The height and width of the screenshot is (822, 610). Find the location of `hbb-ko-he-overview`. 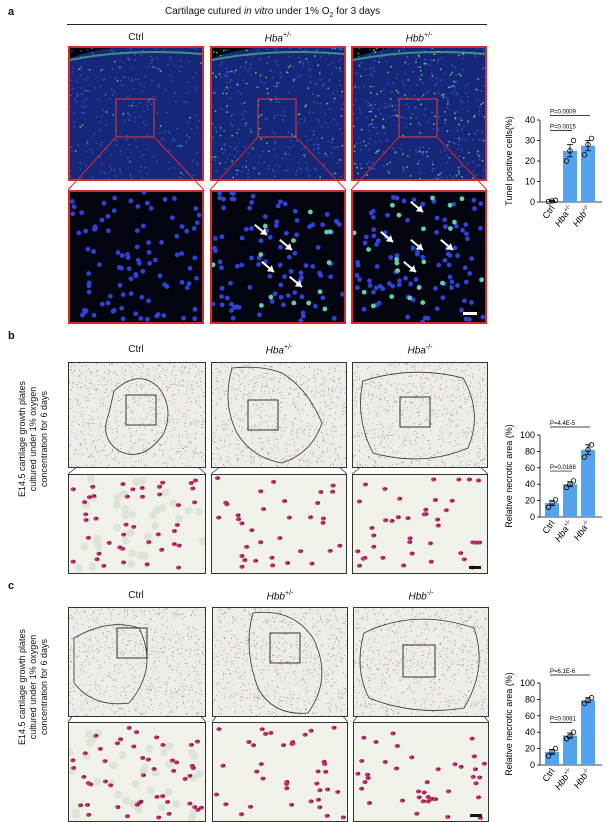

hbb-ko-he-overview is located at coordinates (421, 662).